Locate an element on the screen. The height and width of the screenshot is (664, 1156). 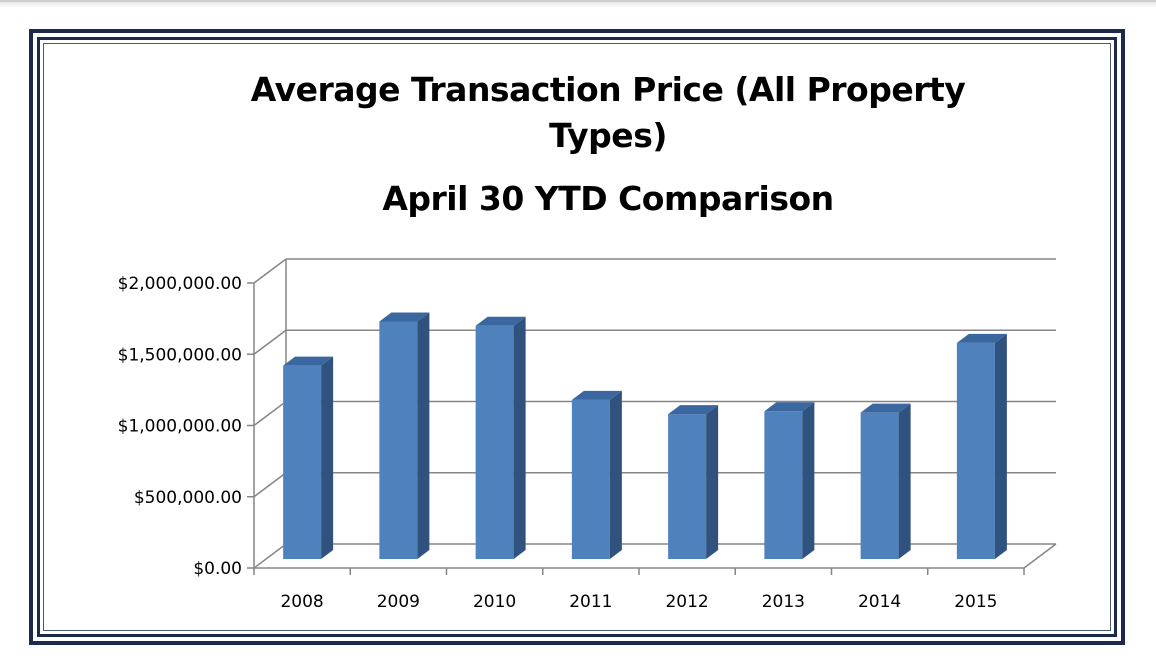
window-top-edge is located at coordinates (578, 4).